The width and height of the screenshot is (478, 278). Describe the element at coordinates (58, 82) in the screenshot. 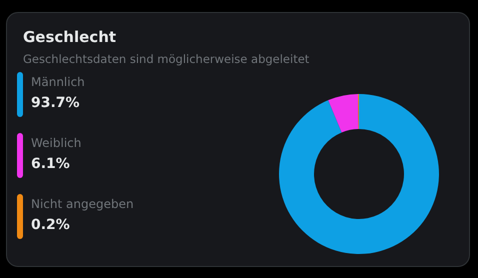

I see `legend-label: Männlich` at that location.